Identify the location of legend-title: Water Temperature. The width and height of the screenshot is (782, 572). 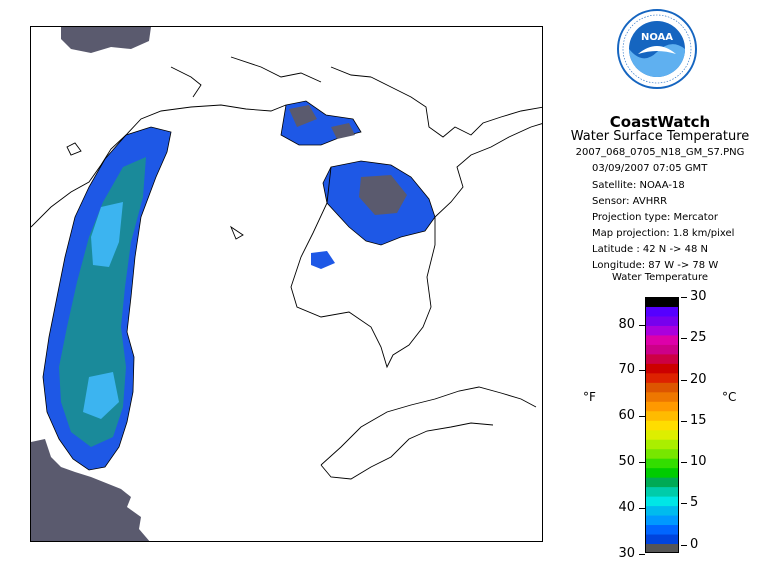
(660, 277).